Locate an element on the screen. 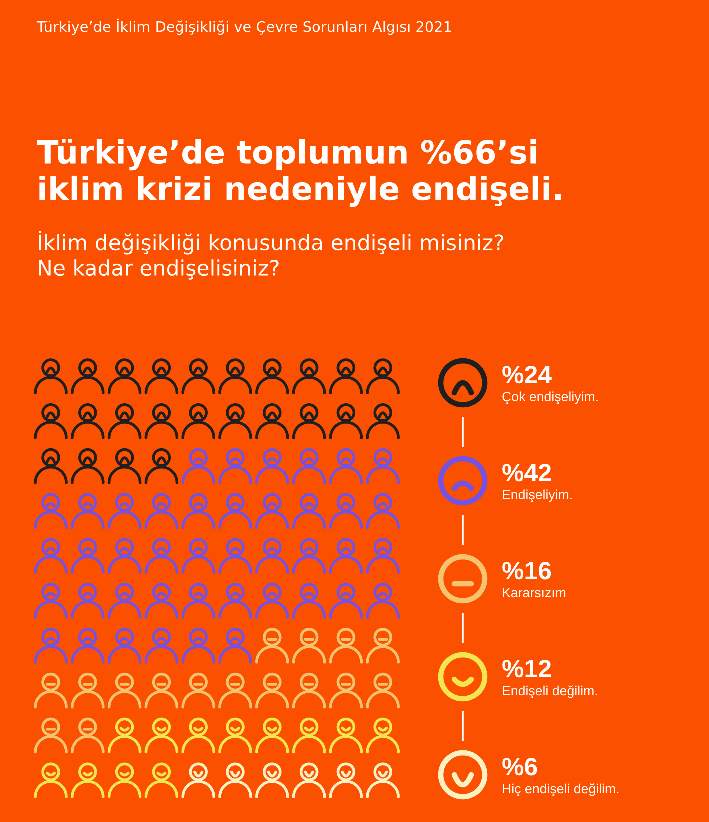  category-label: Kararsızım is located at coordinates (534, 593).